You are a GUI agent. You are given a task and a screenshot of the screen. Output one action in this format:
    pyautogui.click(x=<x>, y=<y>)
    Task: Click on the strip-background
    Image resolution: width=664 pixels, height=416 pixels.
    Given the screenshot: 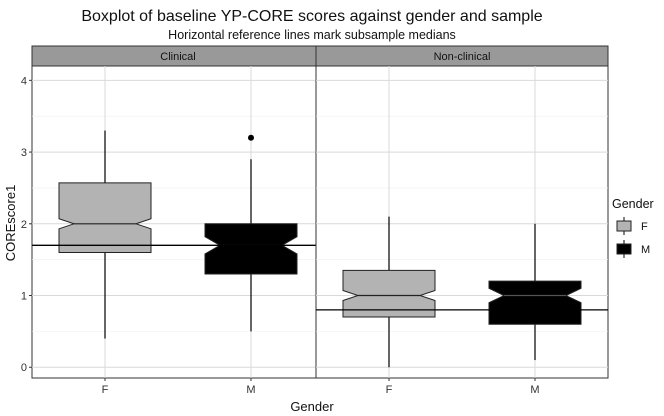 What is the action you would take?
    pyautogui.click(x=462, y=56)
    